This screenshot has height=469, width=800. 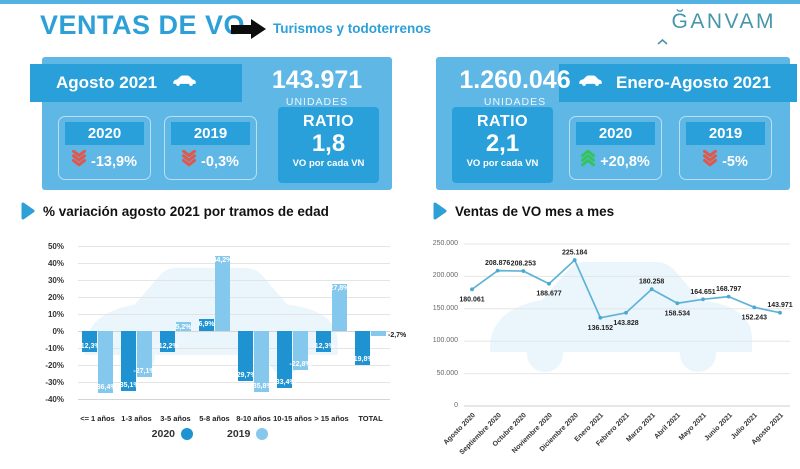 What do you see at coordinates (184, 83) in the screenshot?
I see `car-icon` at bounding box center [184, 83].